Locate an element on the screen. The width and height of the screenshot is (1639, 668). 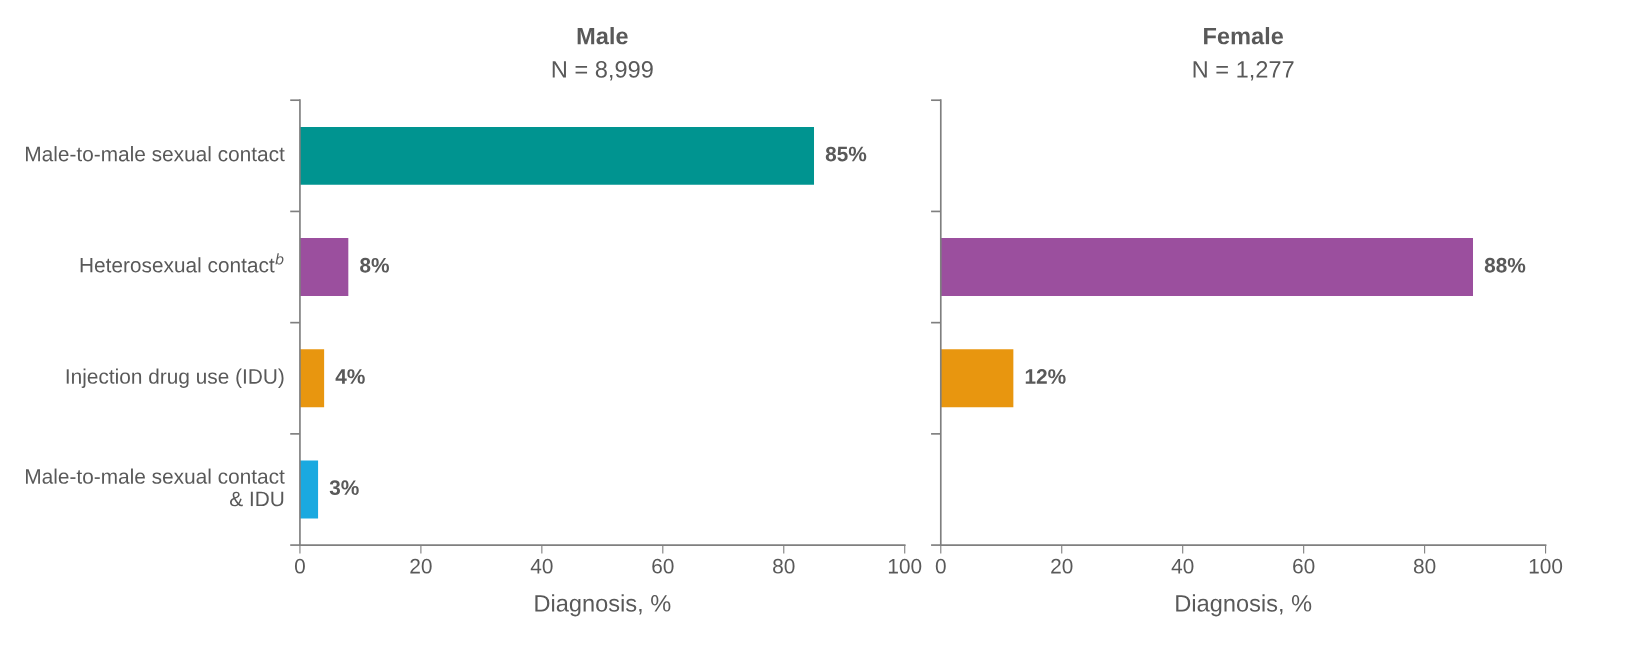
data-label: 8% is located at coordinates (374, 265).